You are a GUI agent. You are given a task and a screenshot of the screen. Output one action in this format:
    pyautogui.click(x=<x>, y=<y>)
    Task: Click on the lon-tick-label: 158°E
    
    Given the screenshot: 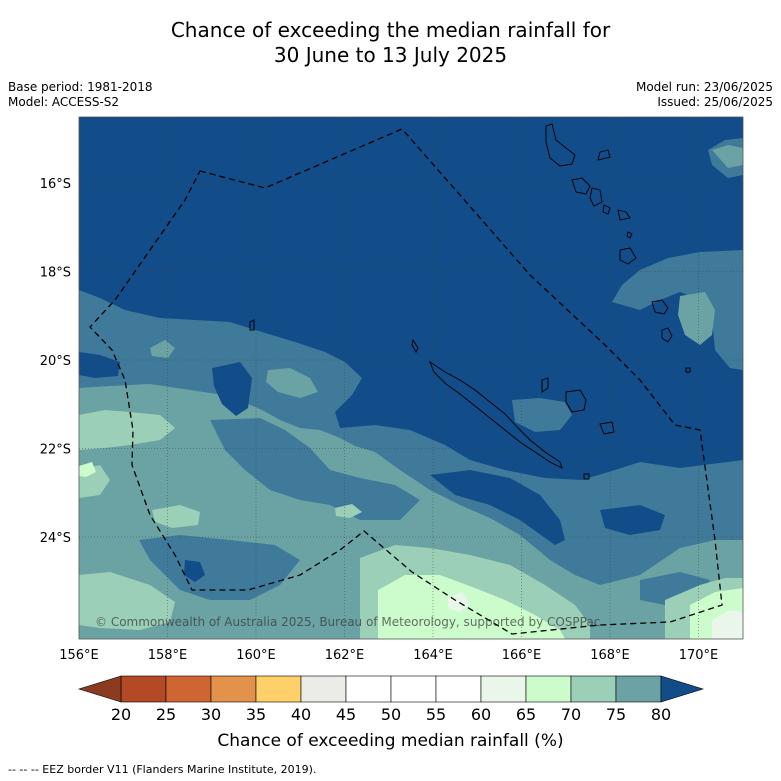 What is the action you would take?
    pyautogui.click(x=168, y=655)
    